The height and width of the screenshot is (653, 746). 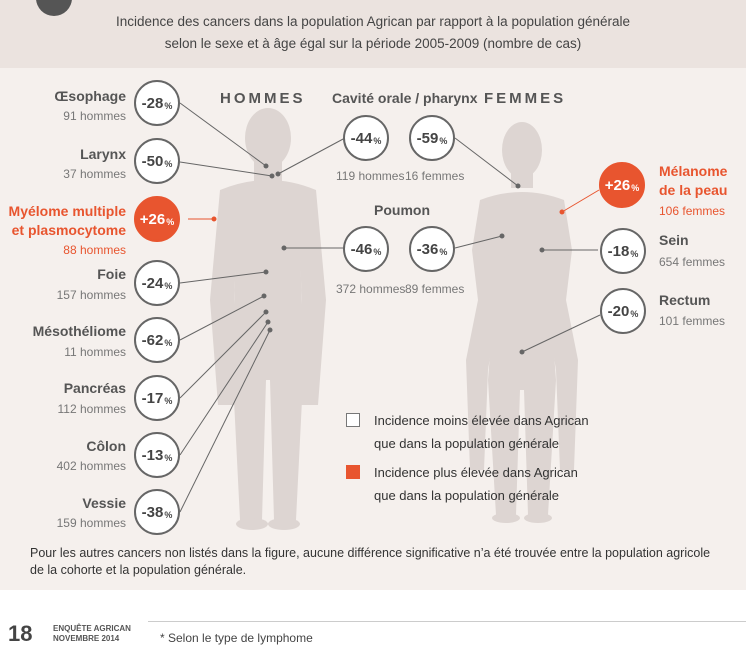 What do you see at coordinates (371, 289) in the screenshot?
I see `poumon-men-count: 372 hommes` at bounding box center [371, 289].